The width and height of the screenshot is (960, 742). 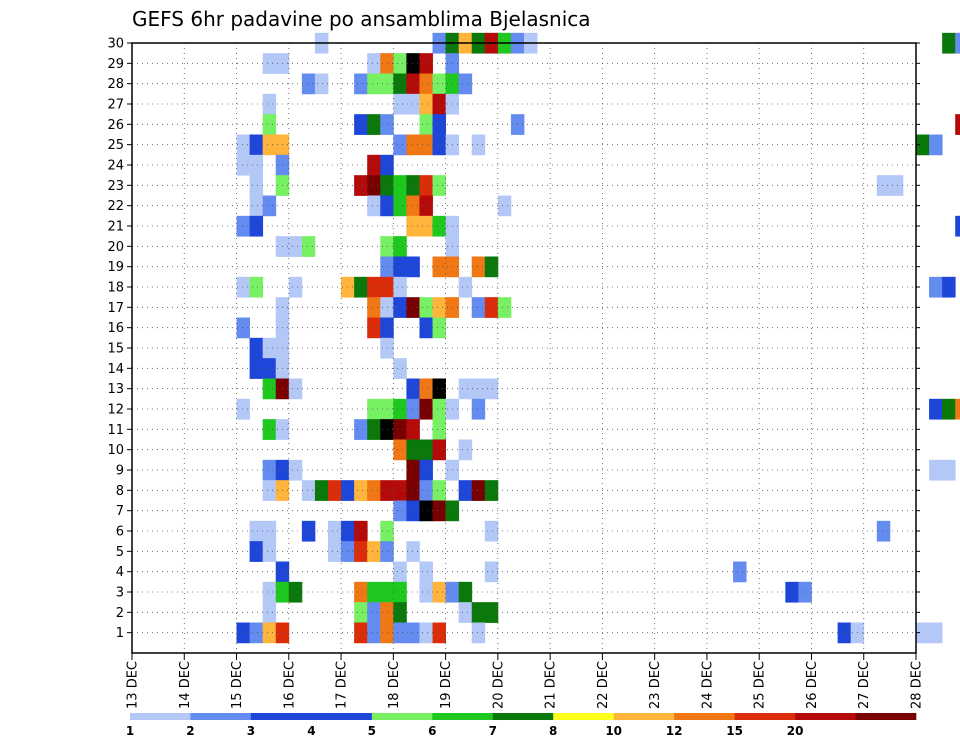 What do you see at coordinates (190, 731) in the screenshot?
I see `colorbar-label: 2` at bounding box center [190, 731].